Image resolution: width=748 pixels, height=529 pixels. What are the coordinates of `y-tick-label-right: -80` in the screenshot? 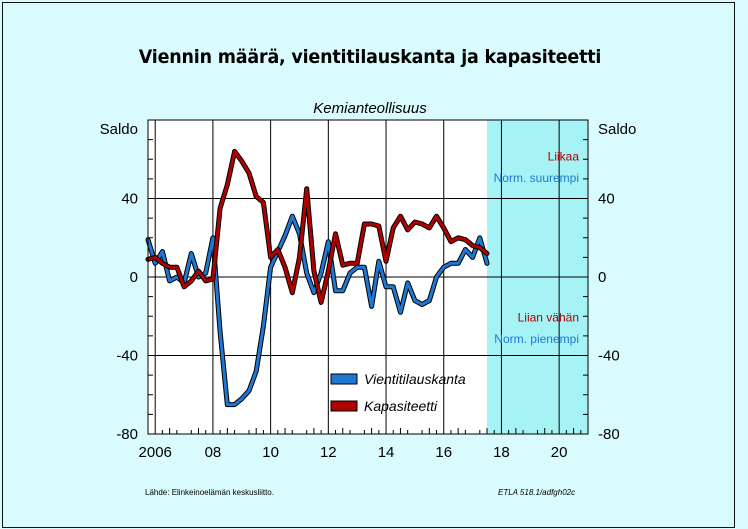 It's located at (609, 434).